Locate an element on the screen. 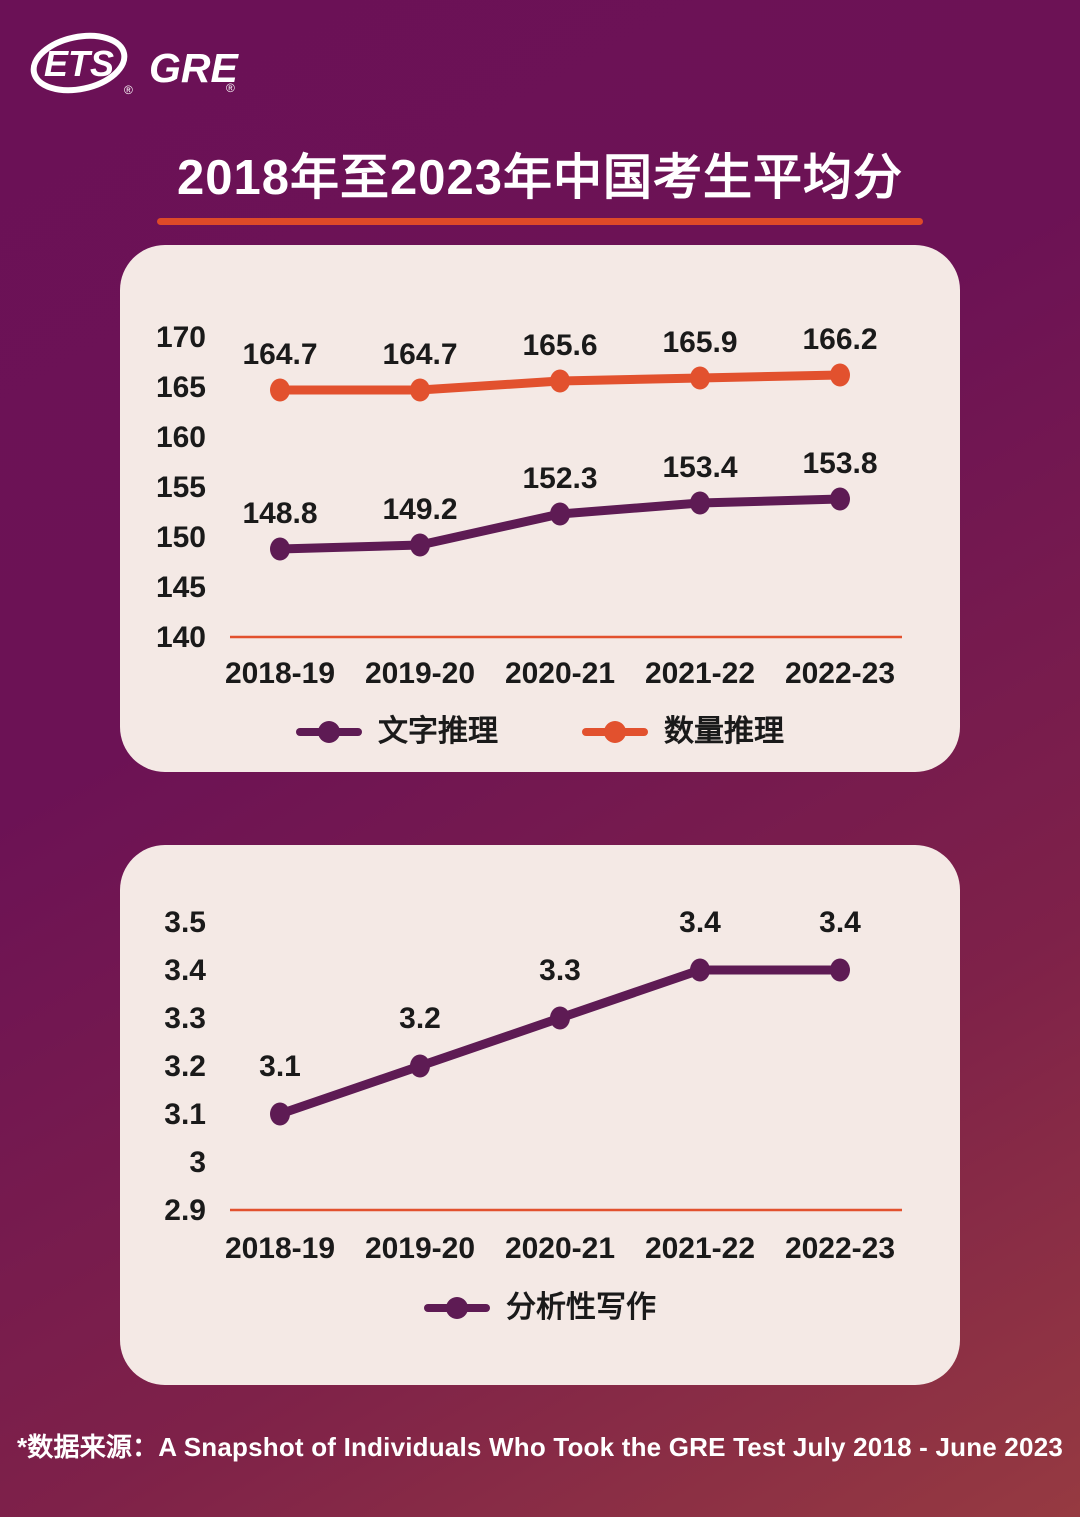 The width and height of the screenshot is (1080, 1517). y-tick-label: 165 is located at coordinates (181, 387).